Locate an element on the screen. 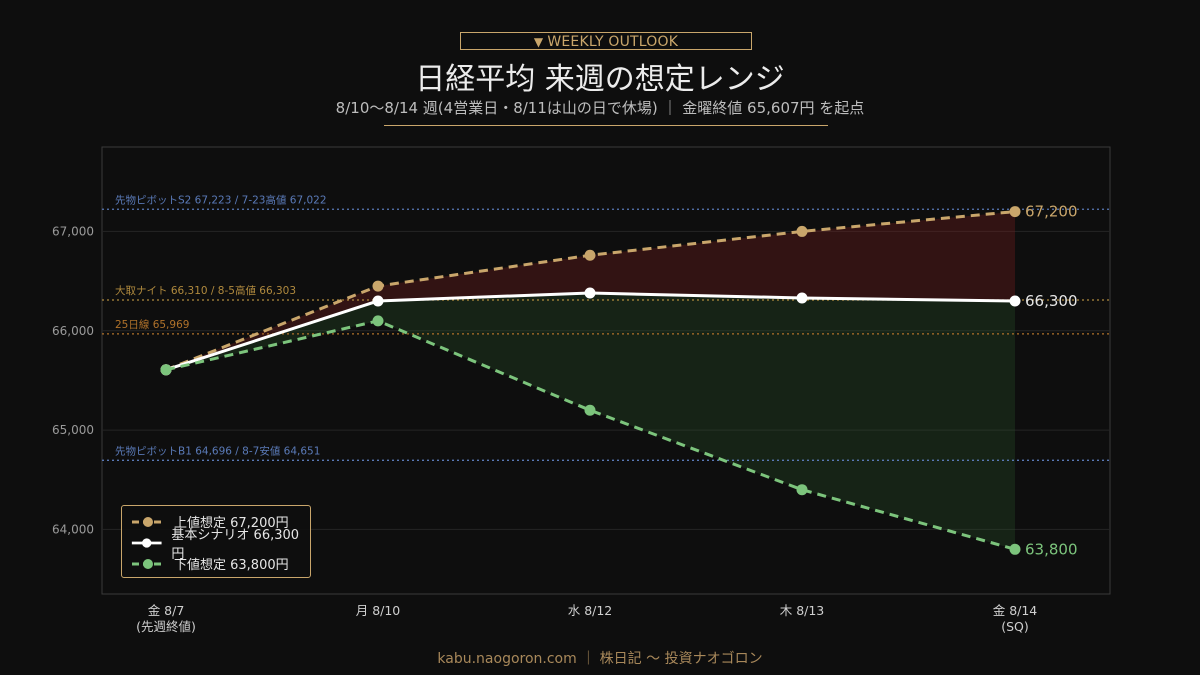  weekly-outlook-badge: ▼ WEEKLY OUTLOOK is located at coordinates (606, 41).